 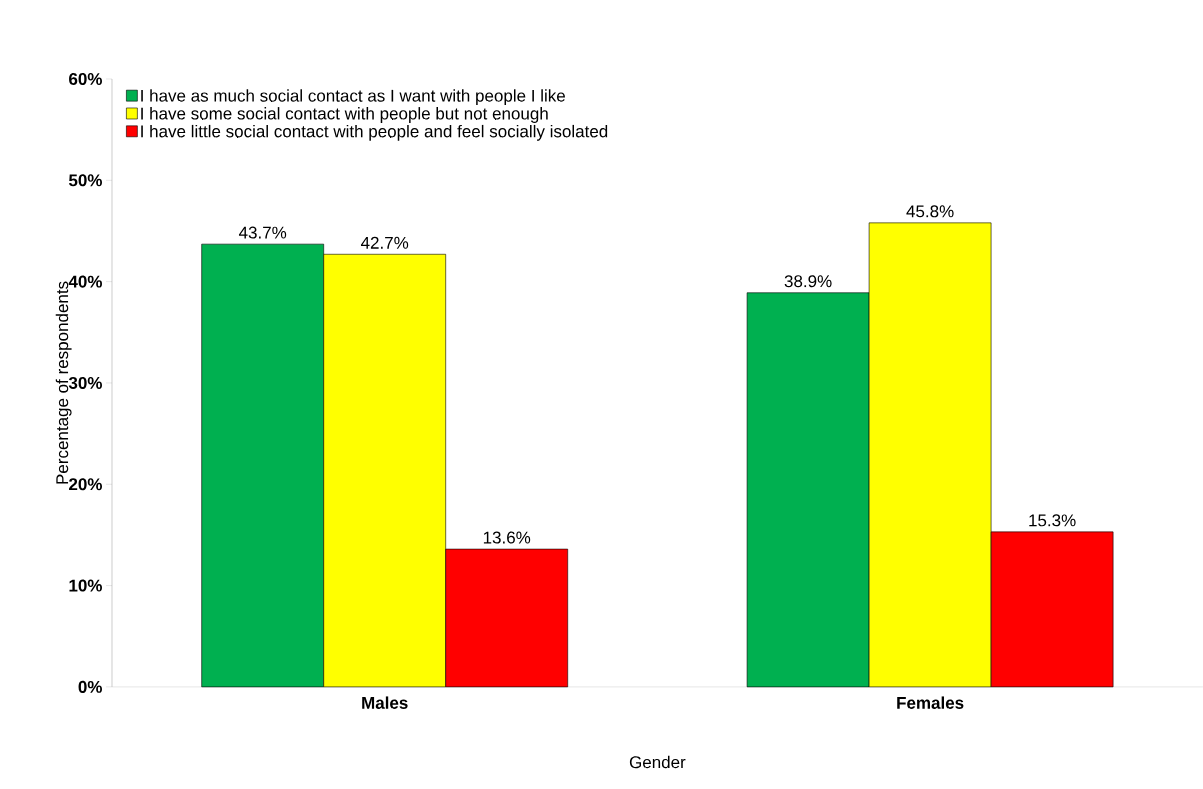 I want to click on y-tick-label: 60%, so click(x=85, y=79).